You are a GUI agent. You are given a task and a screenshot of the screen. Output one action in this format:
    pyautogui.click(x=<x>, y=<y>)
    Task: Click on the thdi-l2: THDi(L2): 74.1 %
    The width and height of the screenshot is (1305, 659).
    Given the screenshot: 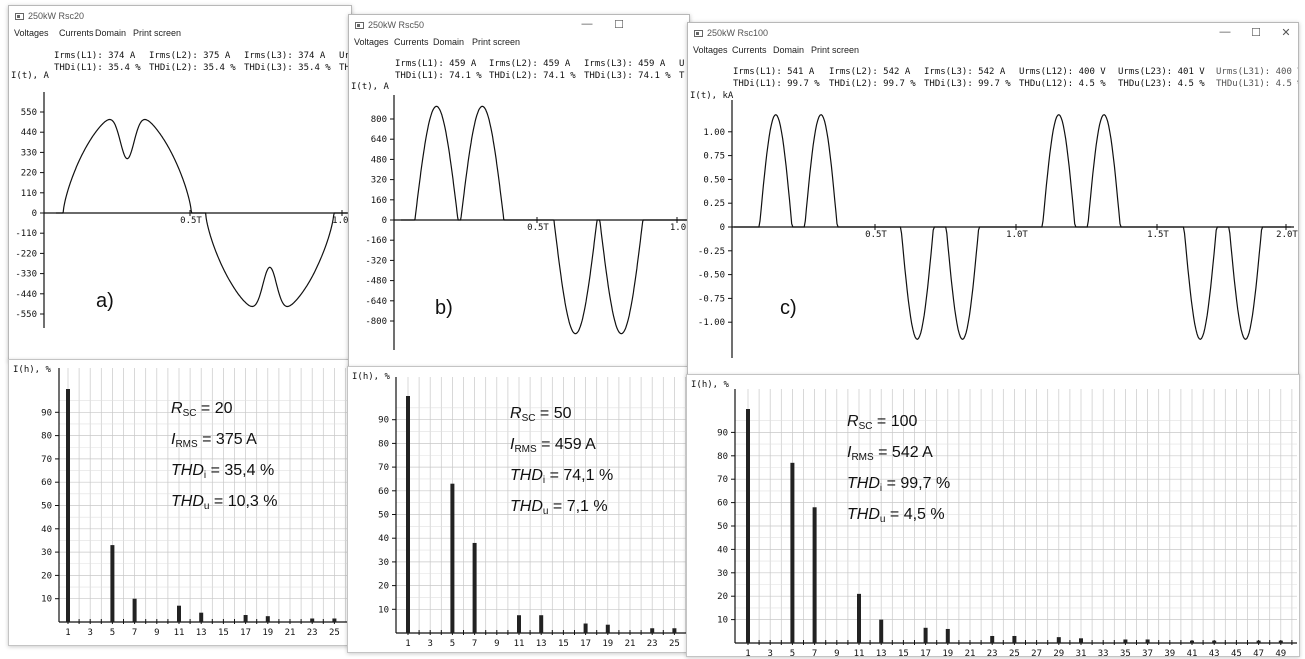 What is the action you would take?
    pyautogui.click(x=532, y=76)
    